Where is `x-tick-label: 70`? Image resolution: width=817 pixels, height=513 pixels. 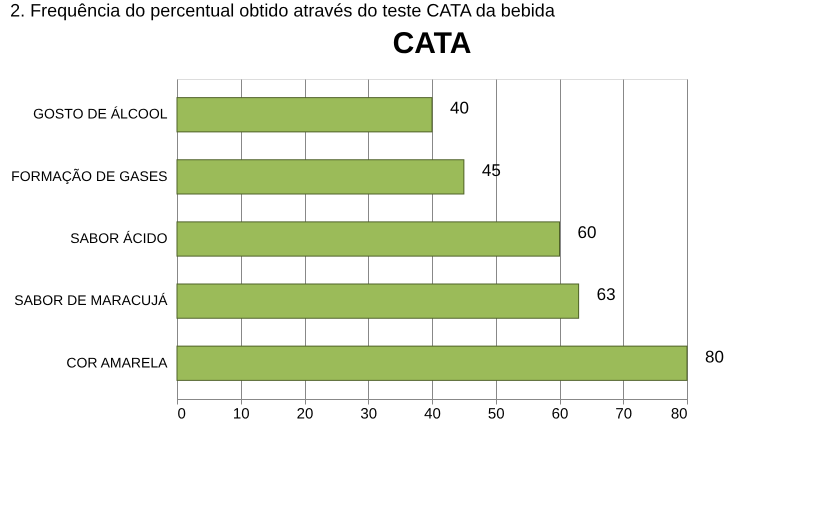
x-tick-label: 70 is located at coordinates (623, 414).